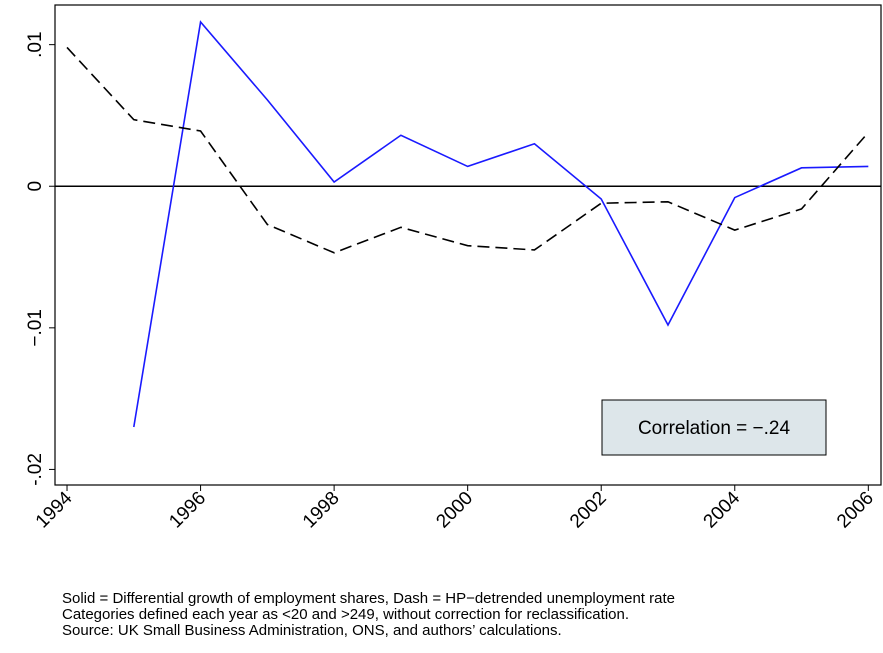 This screenshot has height=653, width=883. I want to click on x-tick-label: 2004, so click(722, 509).